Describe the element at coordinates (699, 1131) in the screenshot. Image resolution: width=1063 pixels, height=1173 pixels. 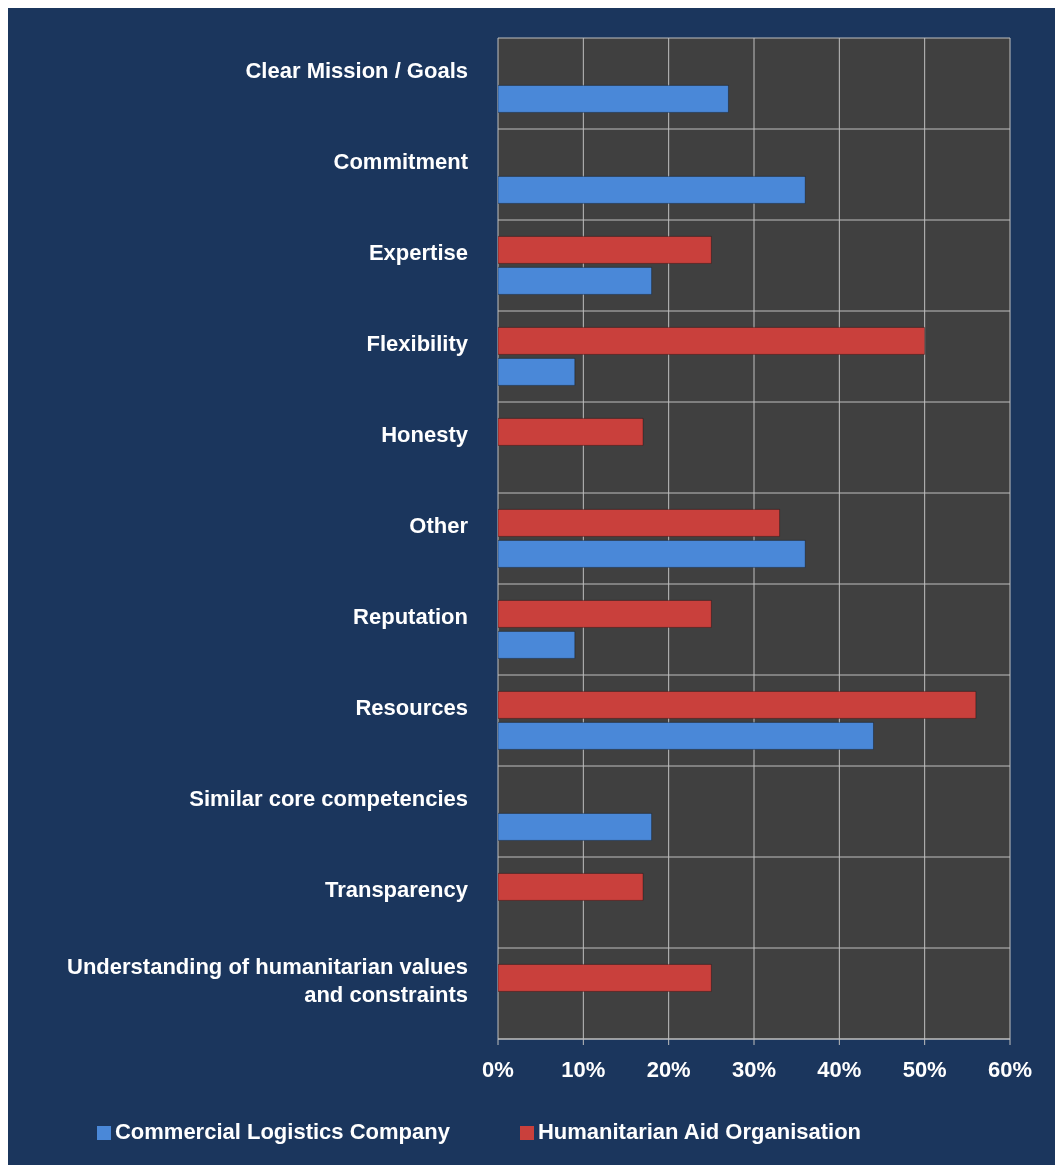
I see `legend-label: Humanitarian Aid Organisation` at that location.